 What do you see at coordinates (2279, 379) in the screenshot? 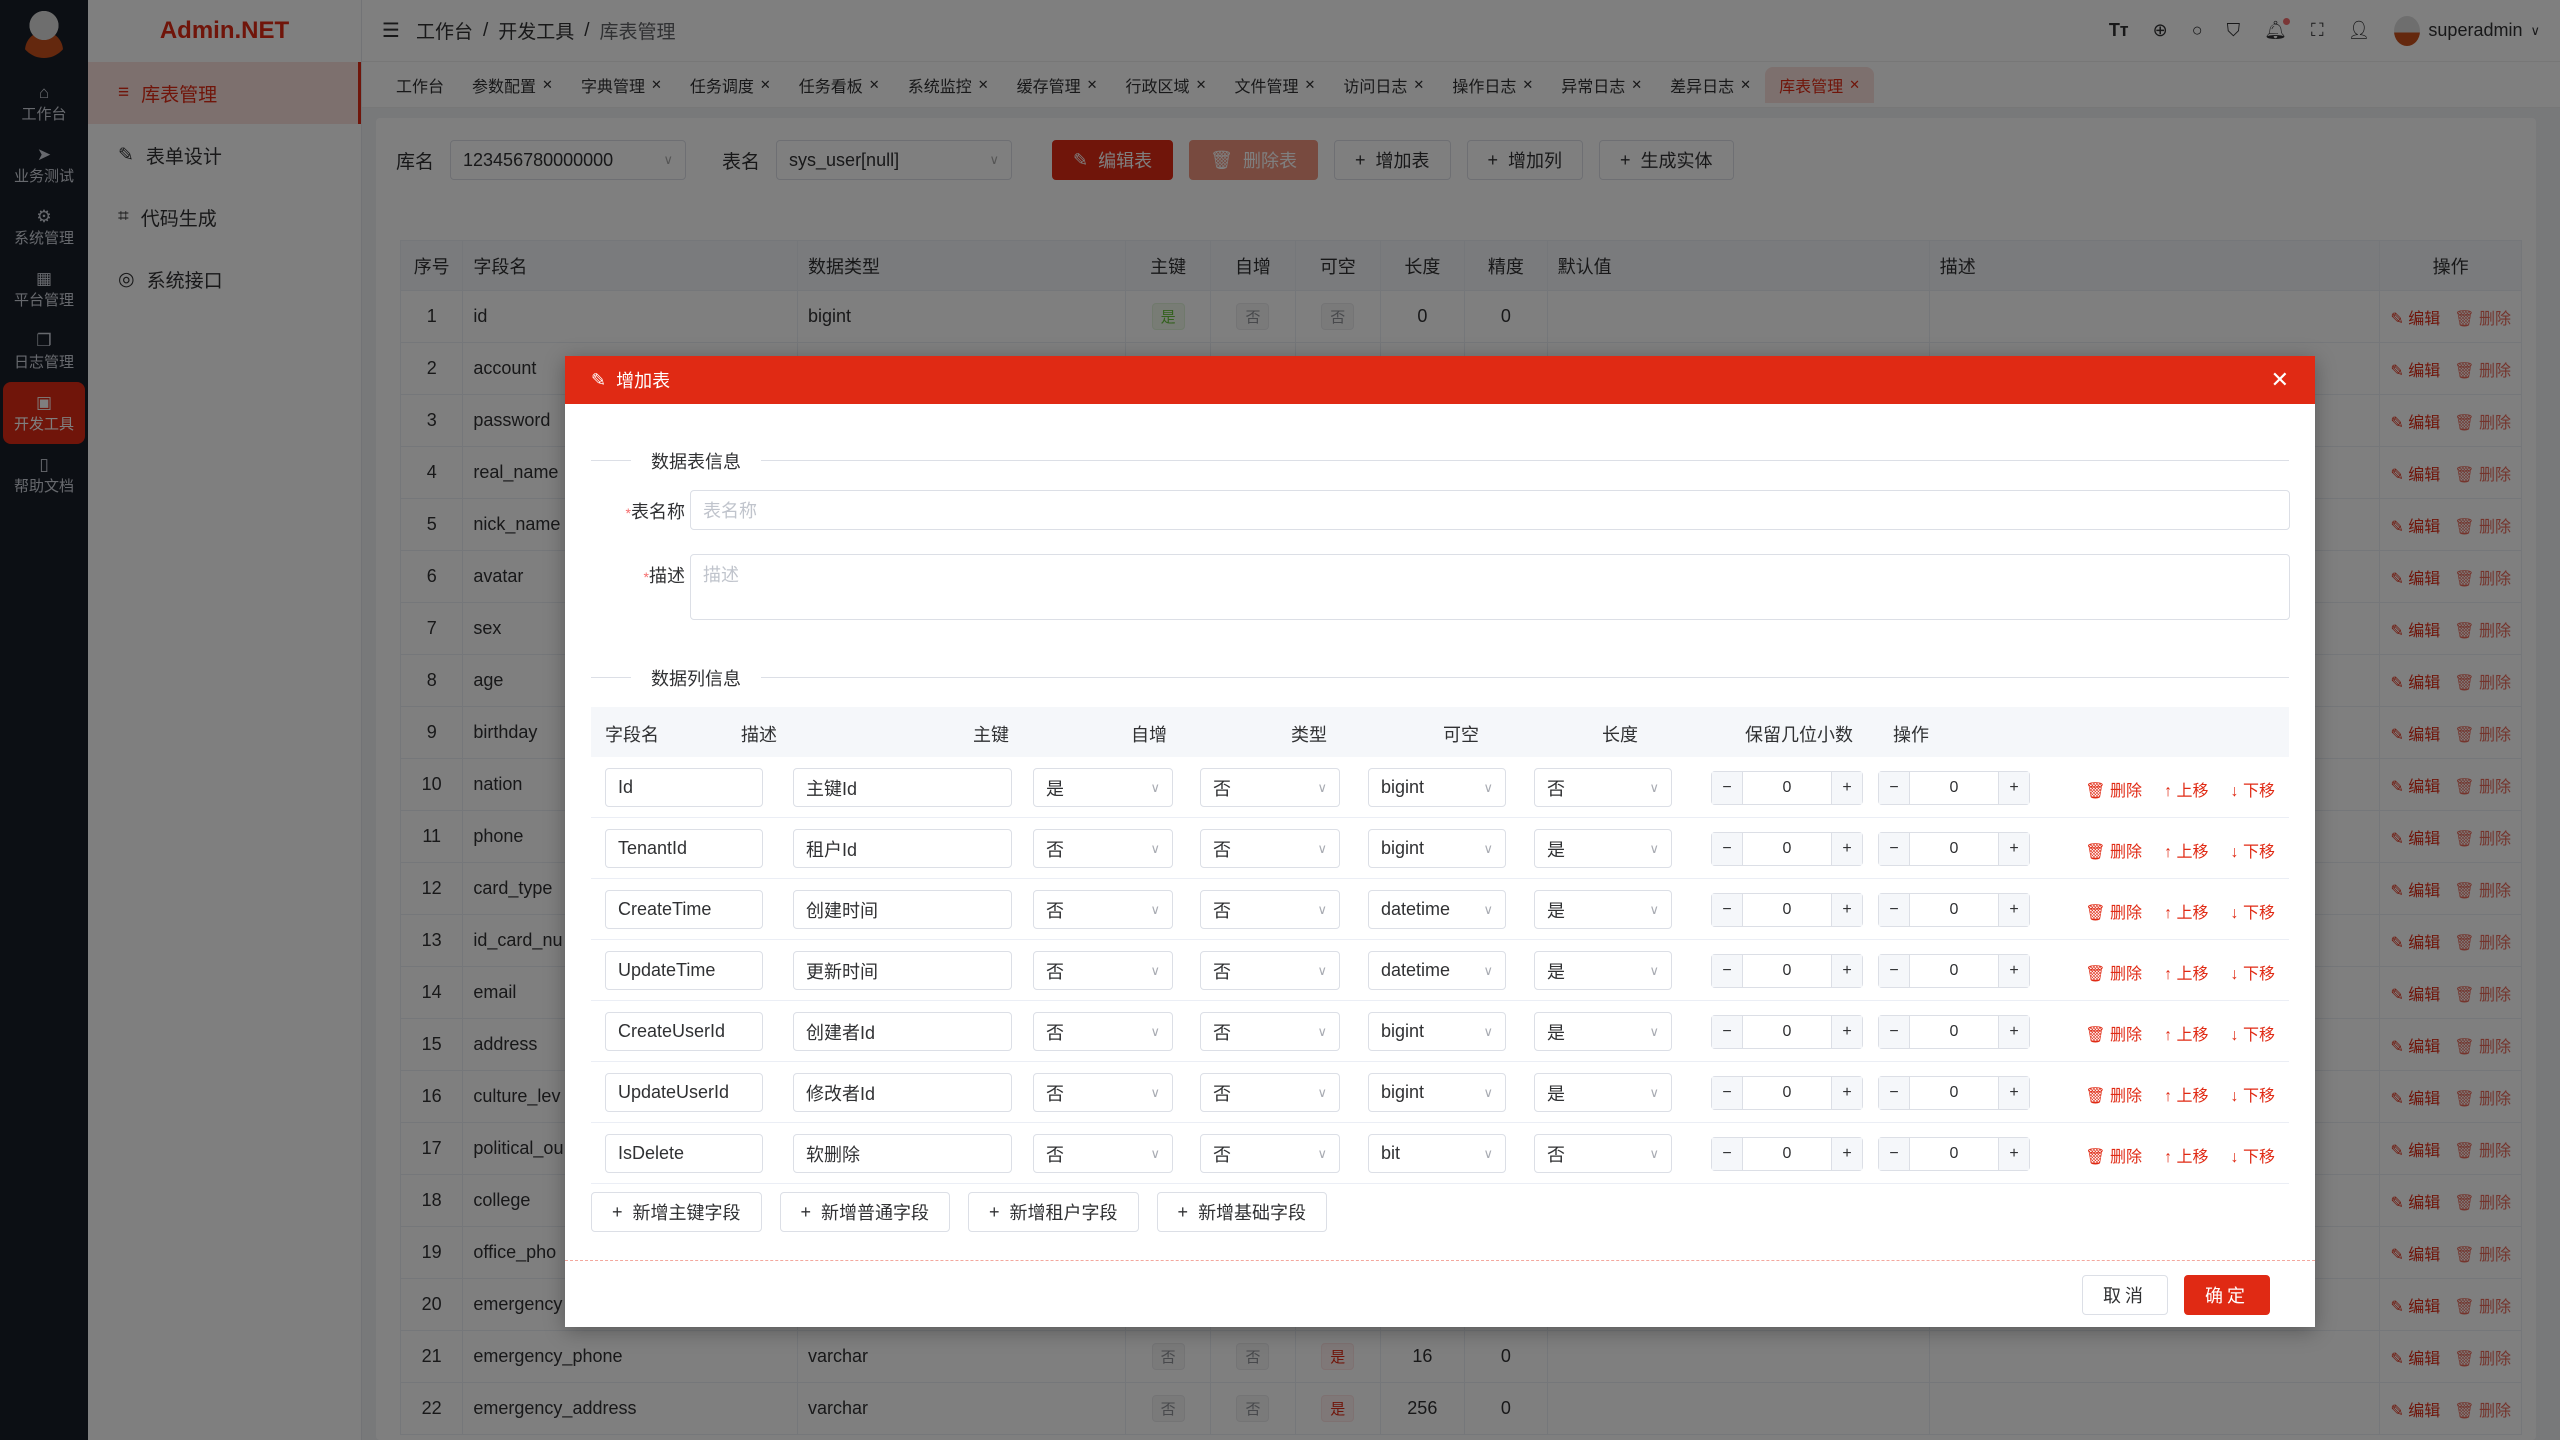
I see `close-icon: ✕` at bounding box center [2279, 379].